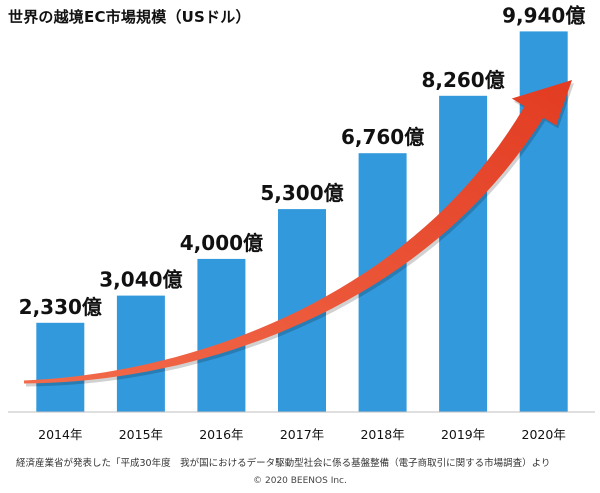 Image resolution: width=600 pixels, height=493 pixels. Describe the element at coordinates (382, 137) in the screenshot. I see `data-label-2018年: 6,760億` at that location.